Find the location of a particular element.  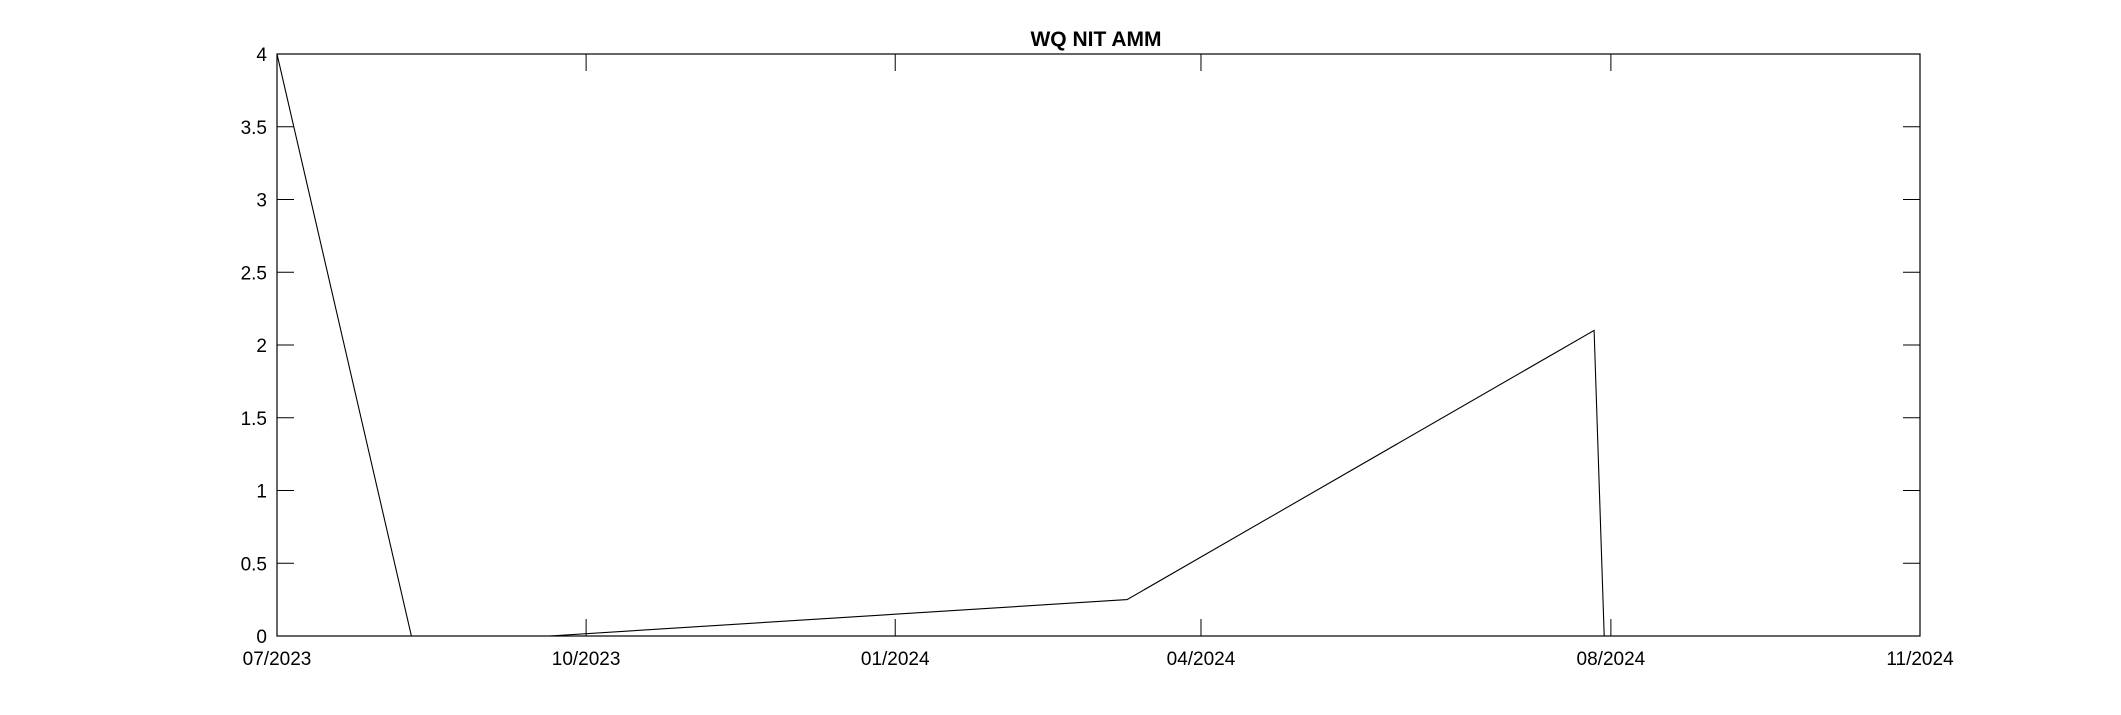

y-tick-label: 1.5 is located at coordinates (254, 419).